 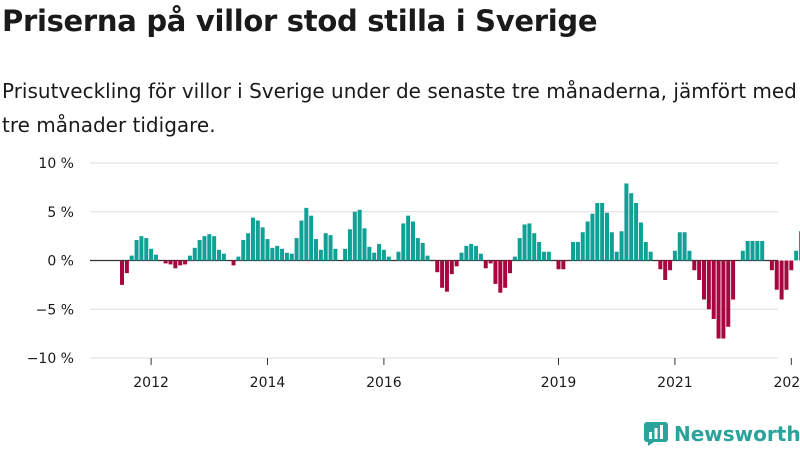 What do you see at coordinates (50, 359) in the screenshot?
I see `y-tick-label: −10 %` at bounding box center [50, 359].